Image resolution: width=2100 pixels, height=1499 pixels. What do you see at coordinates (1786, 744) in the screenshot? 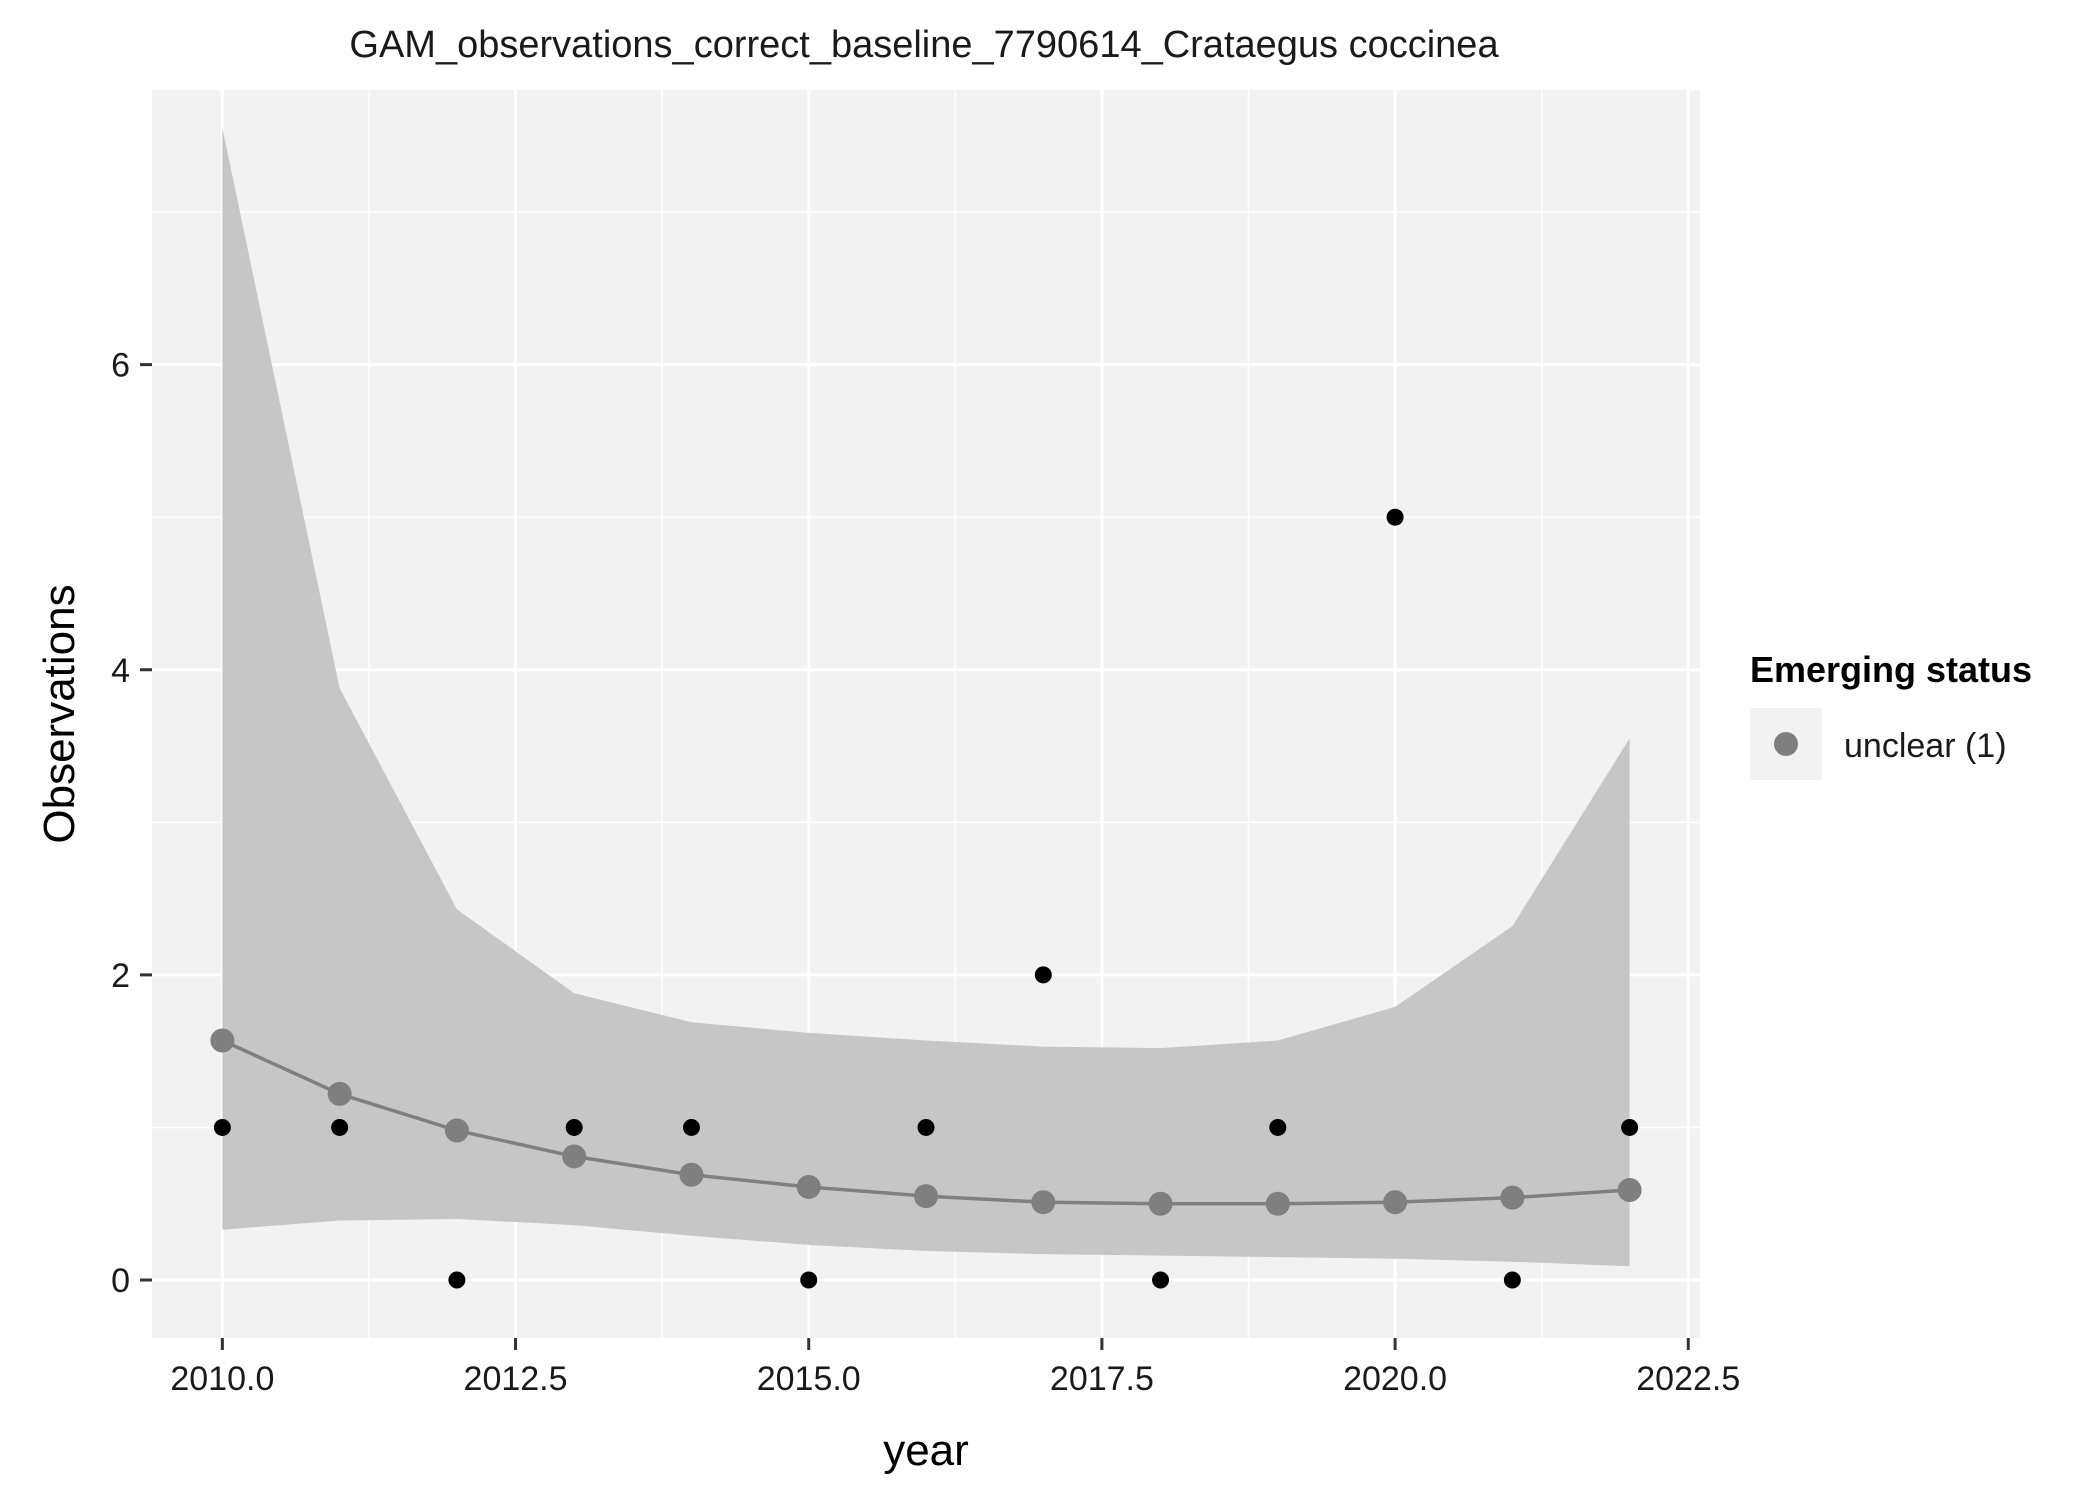
I see `legend-key-dot` at bounding box center [1786, 744].